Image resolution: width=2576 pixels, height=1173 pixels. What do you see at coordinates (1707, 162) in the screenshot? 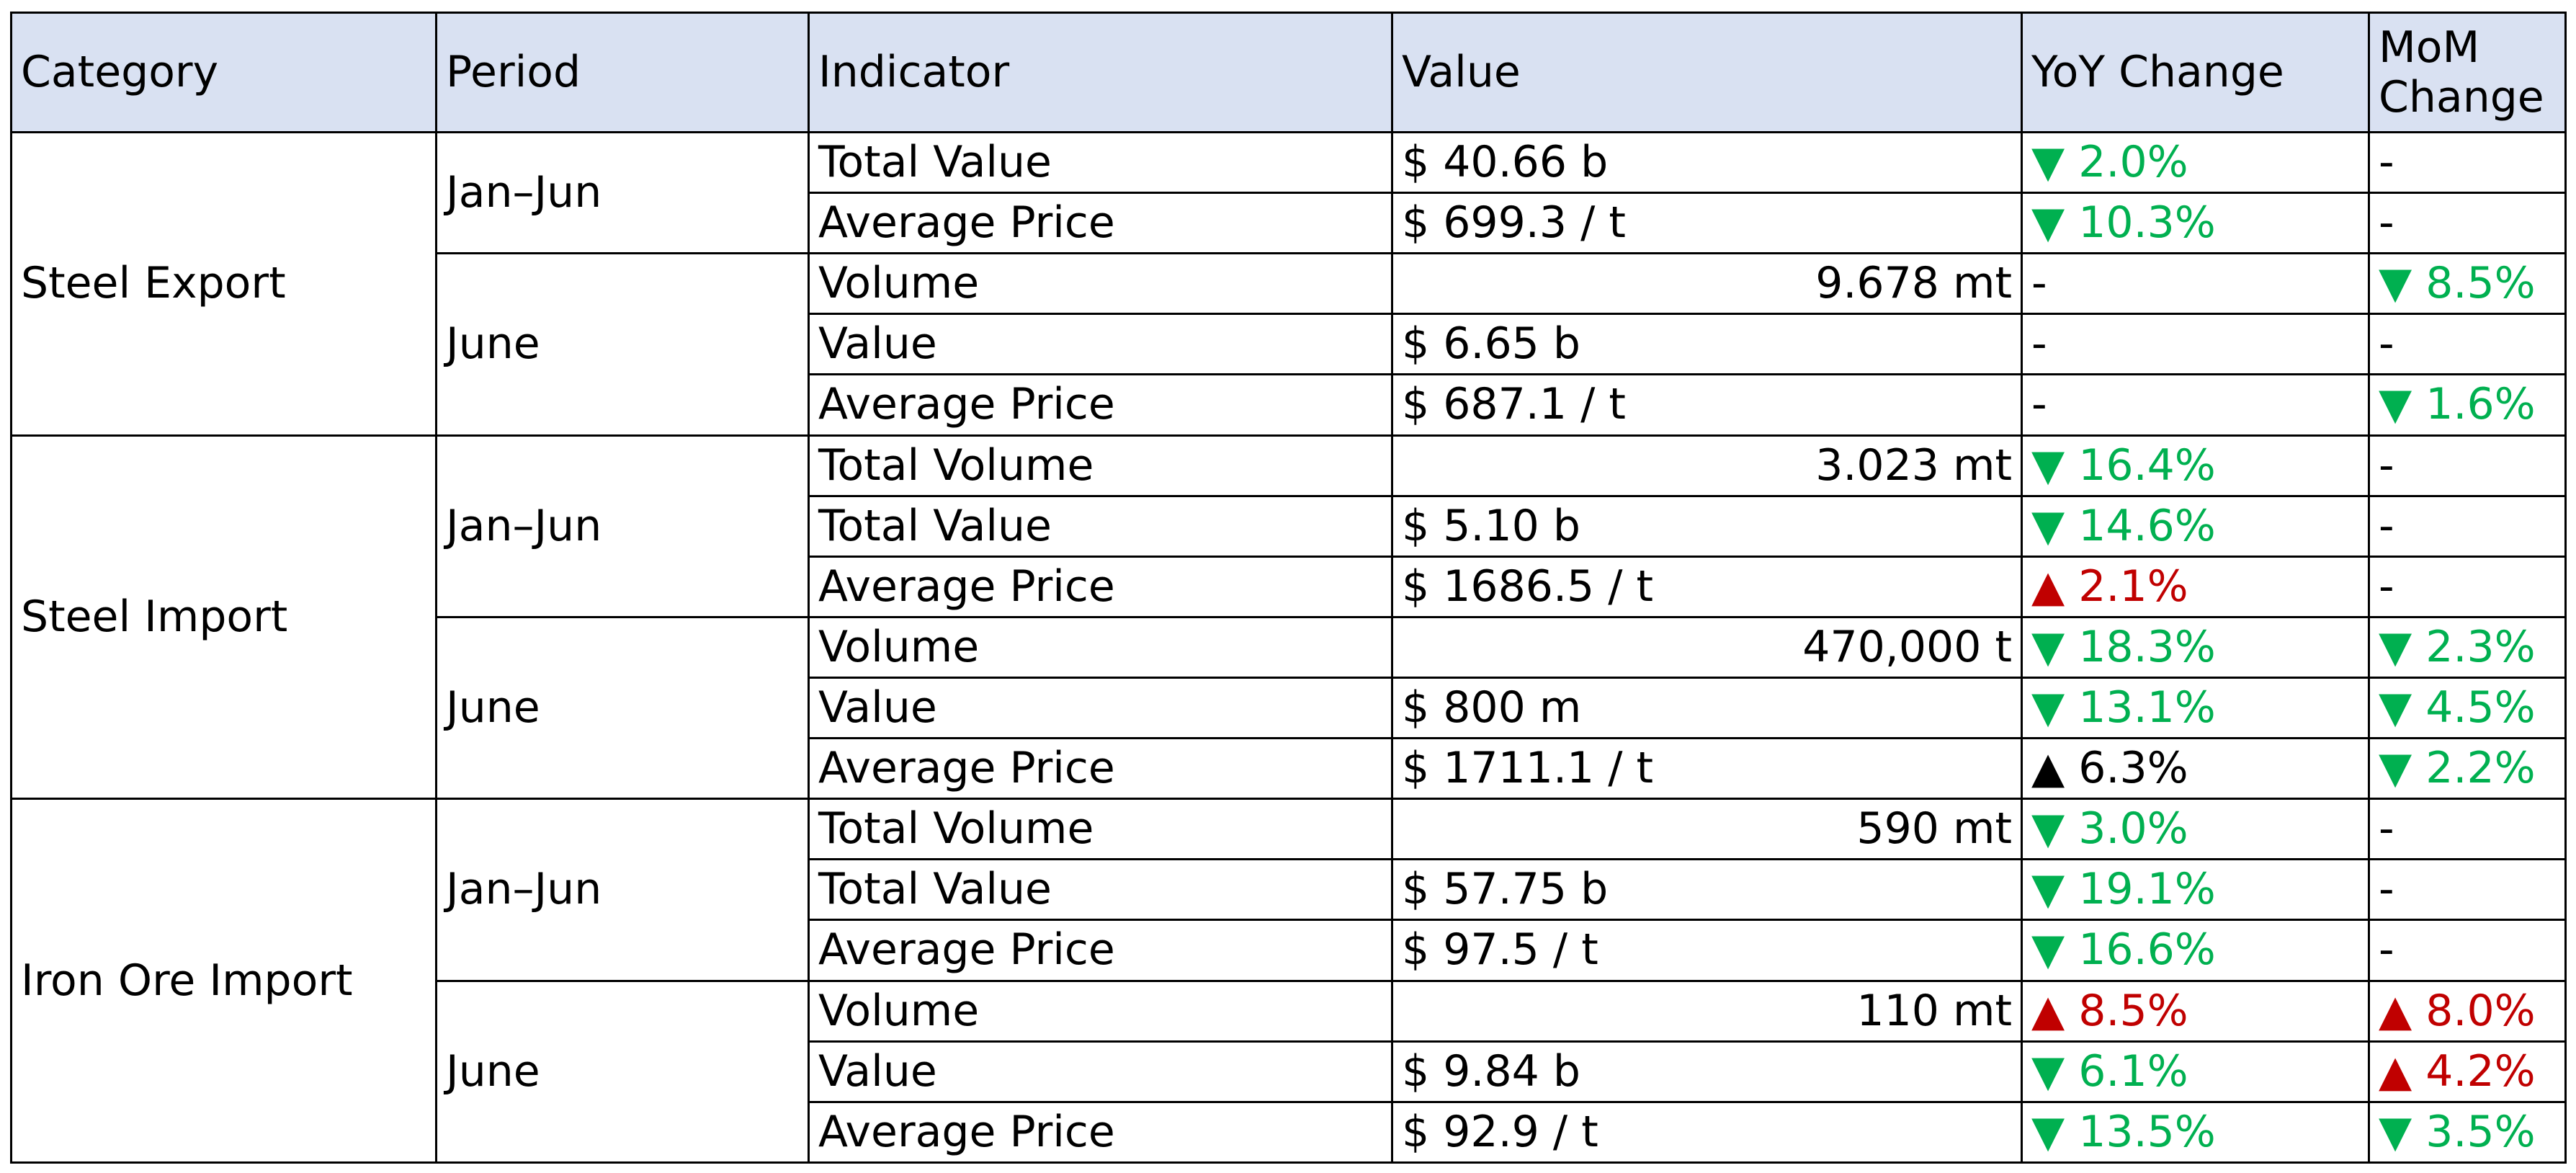
I see `value-cell: $ 40.66 b` at bounding box center [1707, 162].